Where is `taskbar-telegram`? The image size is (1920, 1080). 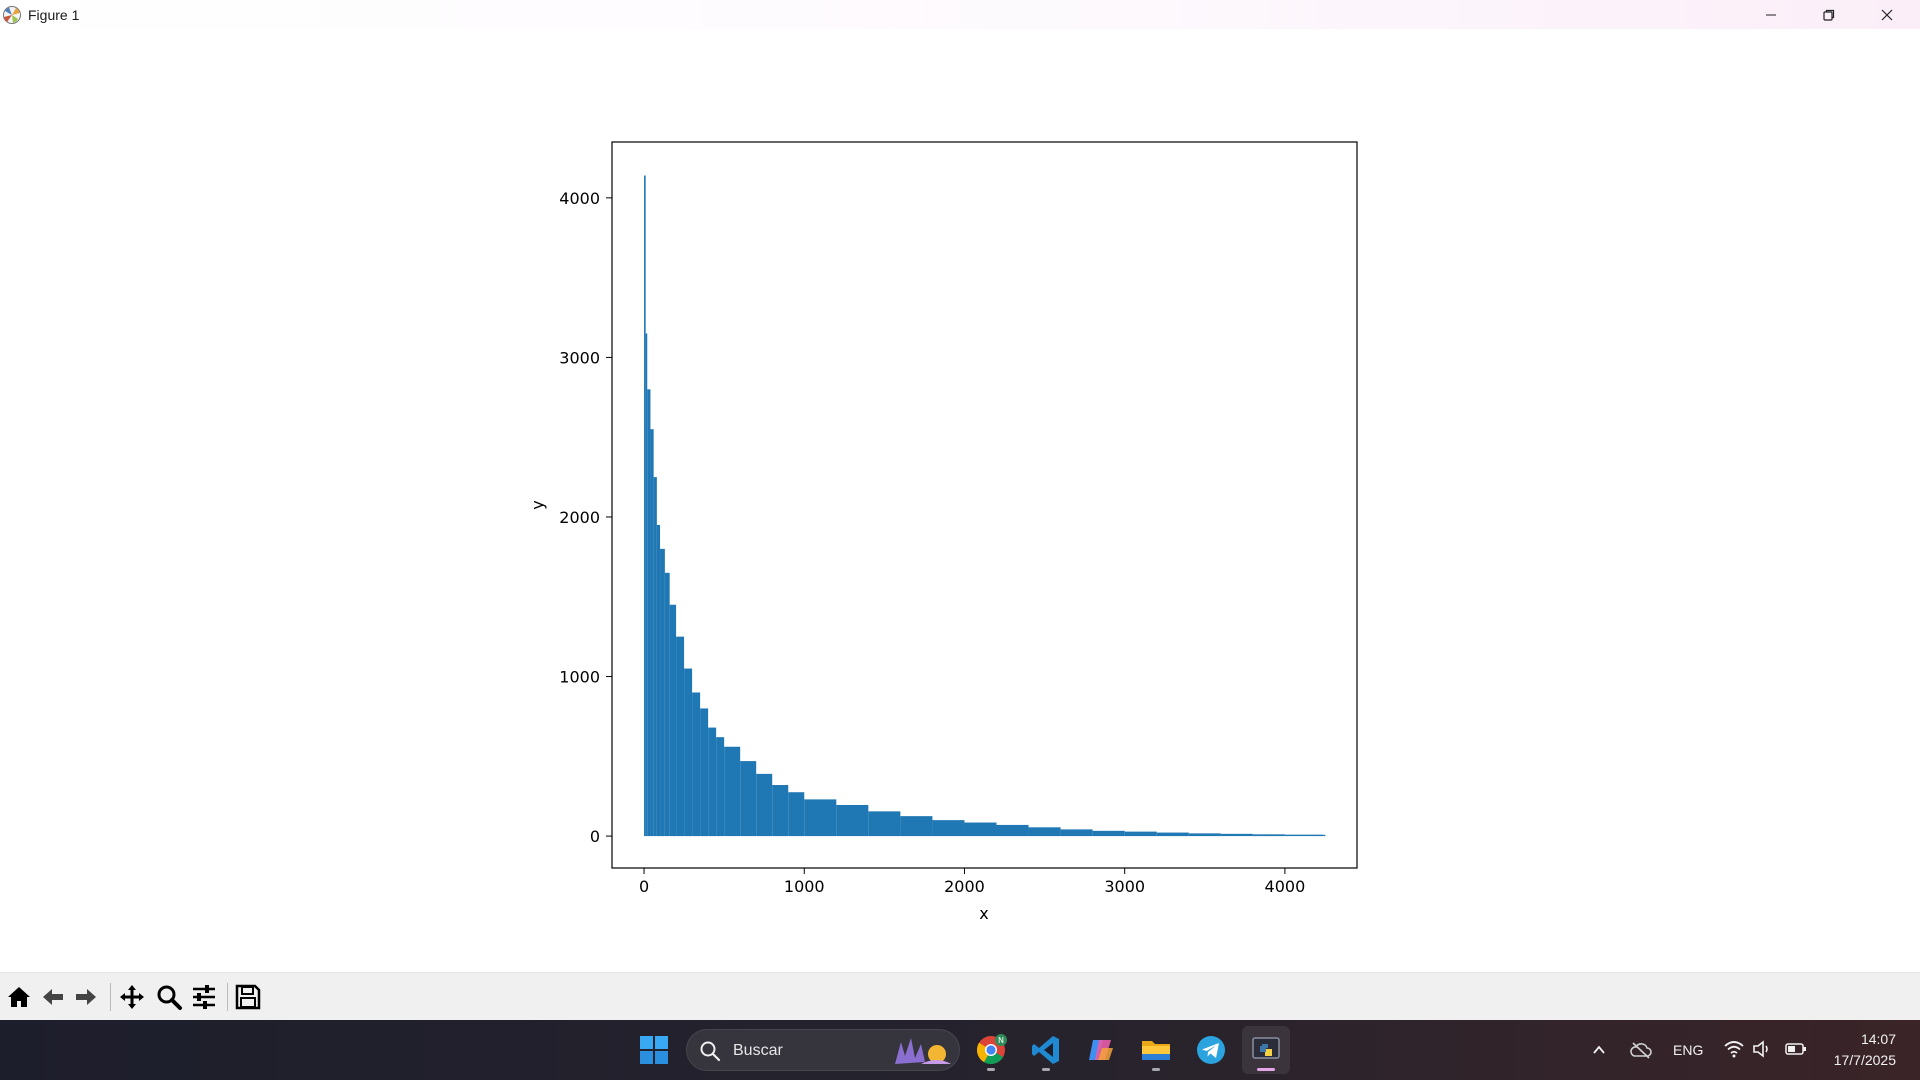 taskbar-telegram is located at coordinates (1211, 1050).